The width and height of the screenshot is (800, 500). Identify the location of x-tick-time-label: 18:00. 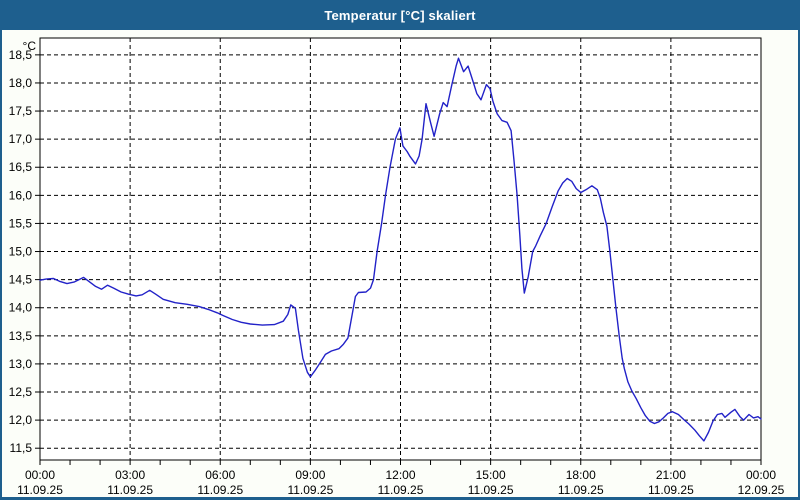
(581, 475).